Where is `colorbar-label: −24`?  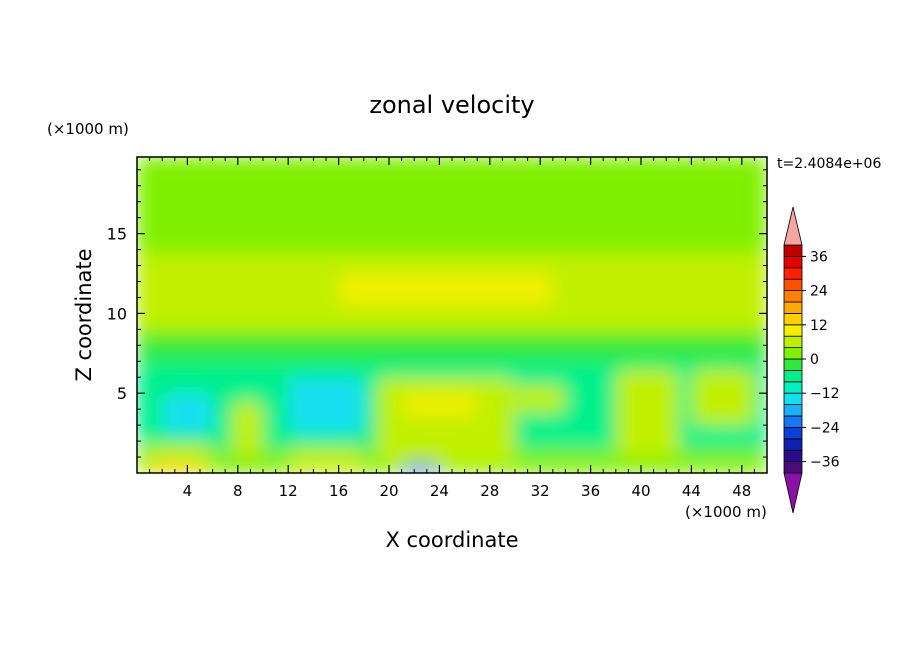 colorbar-label: −24 is located at coordinates (825, 428).